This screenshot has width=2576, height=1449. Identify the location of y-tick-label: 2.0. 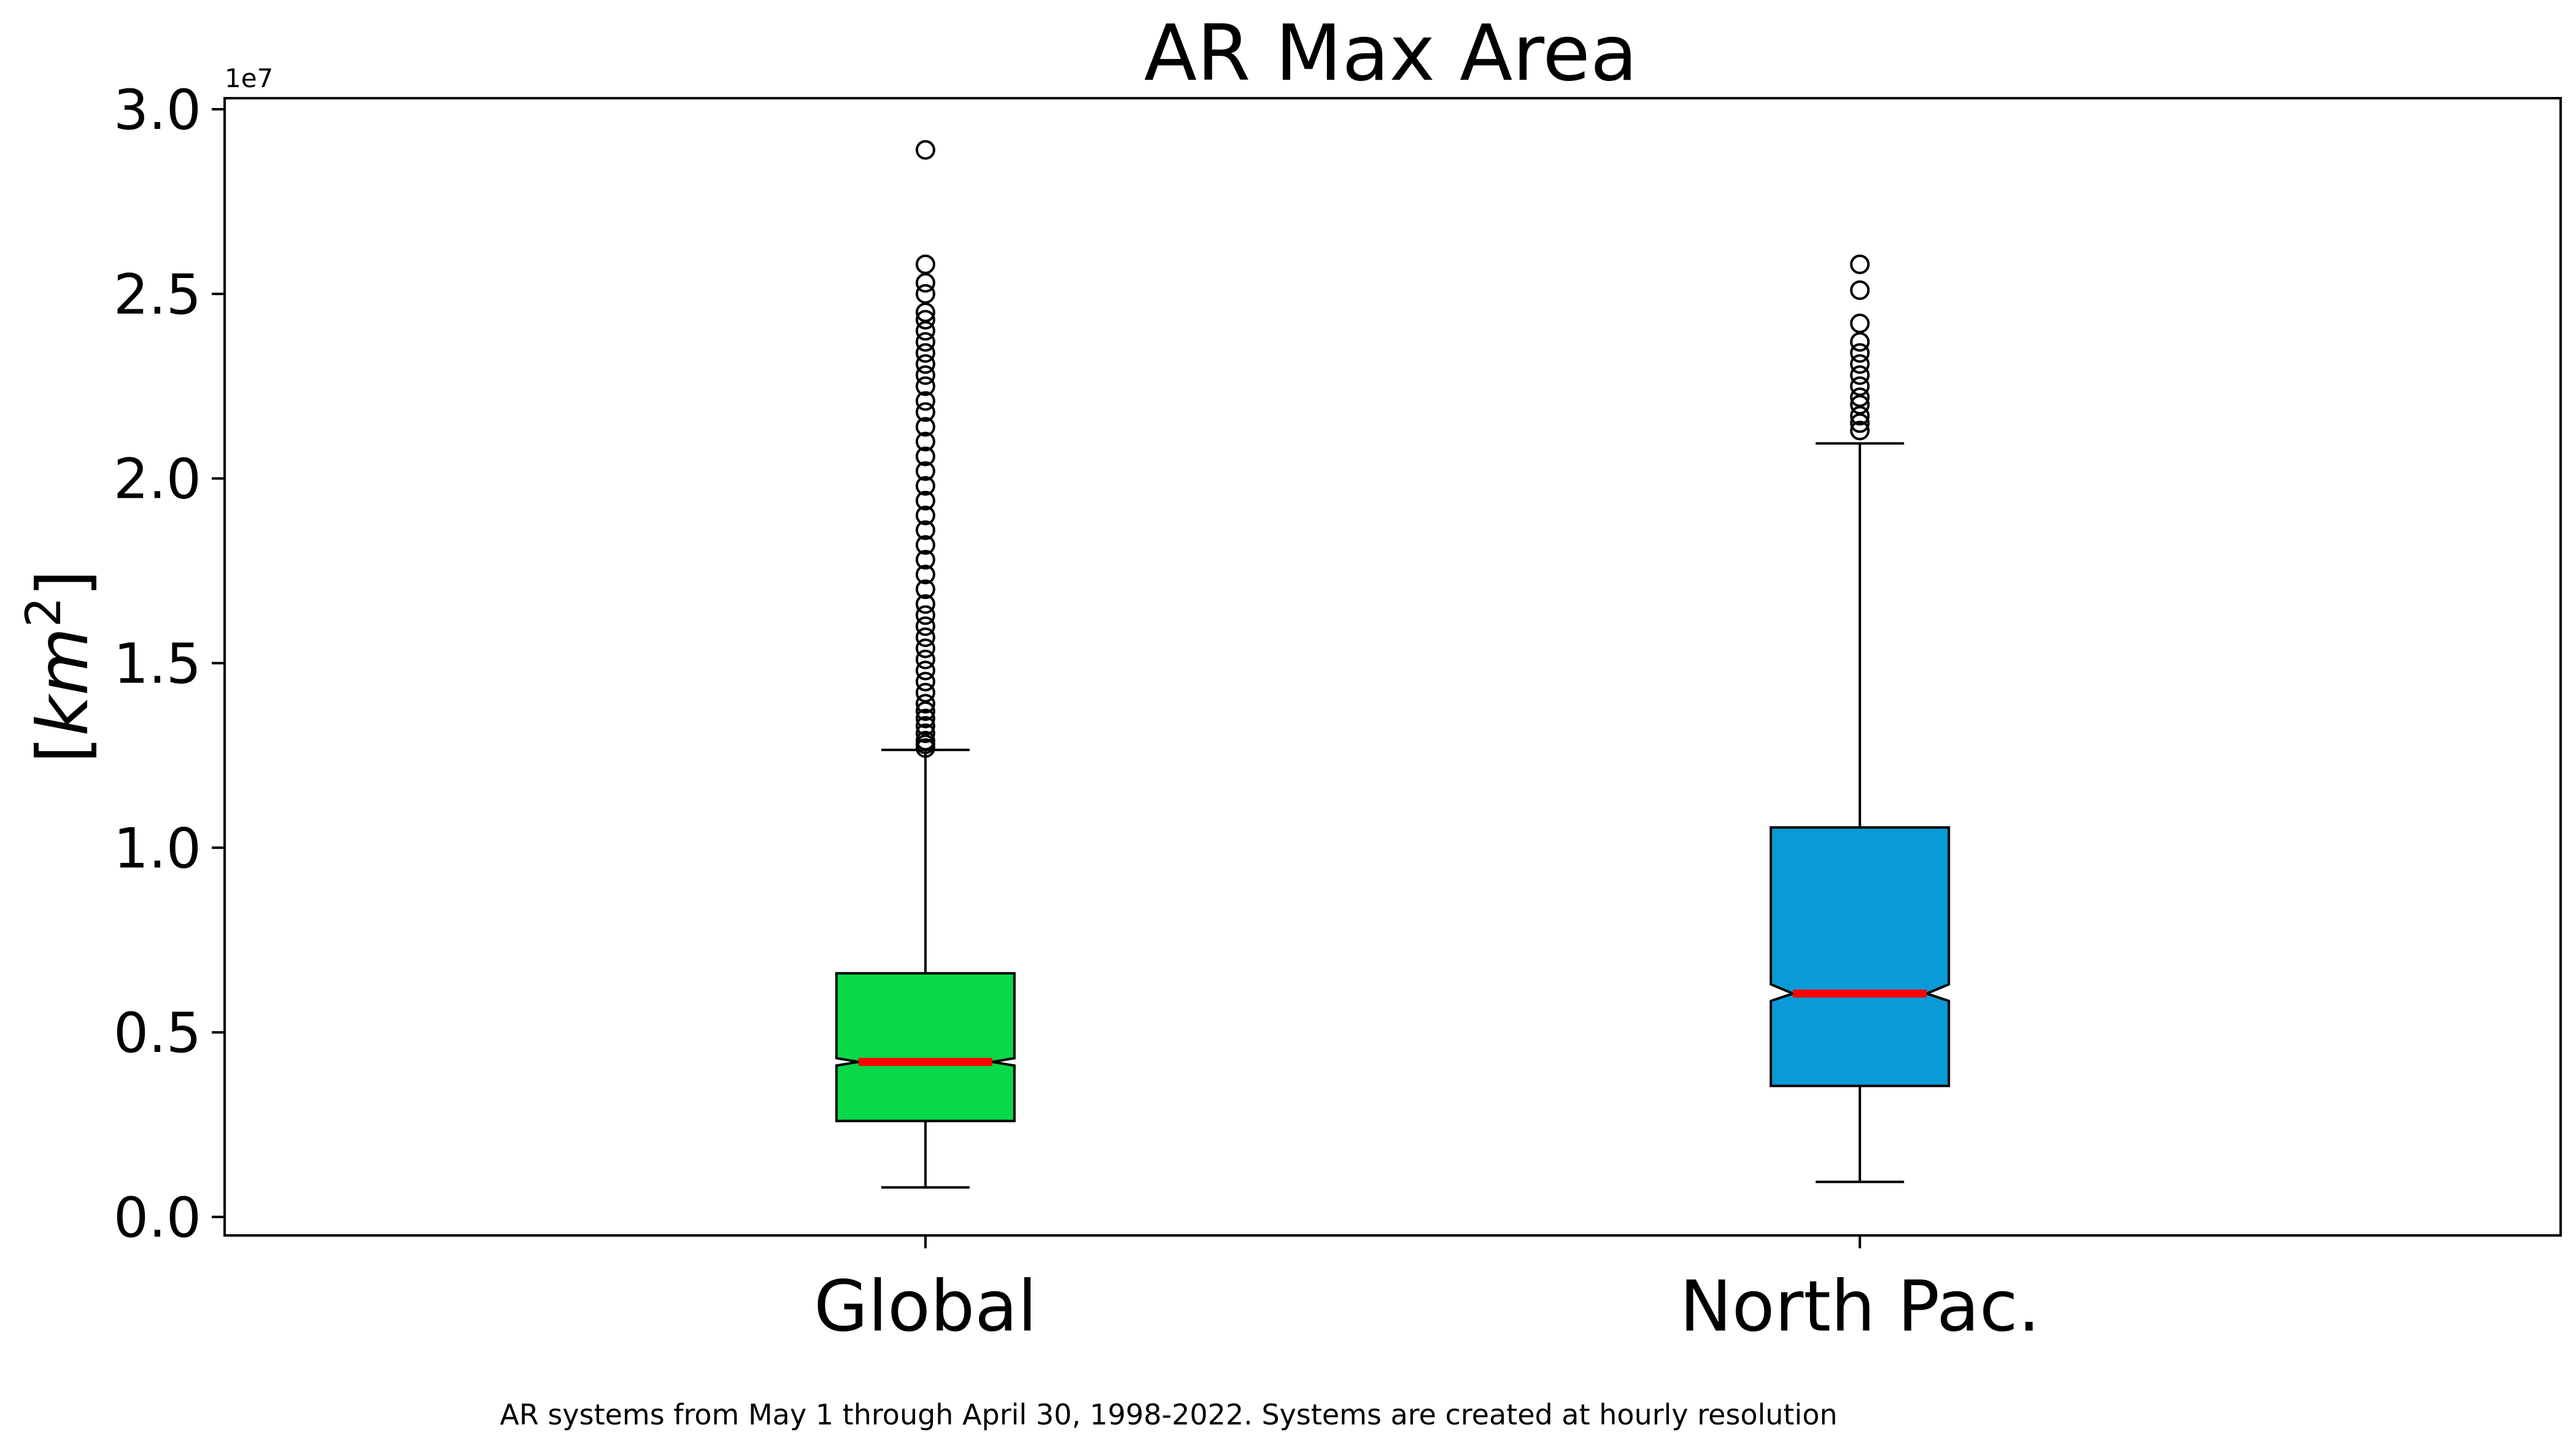
(158, 479).